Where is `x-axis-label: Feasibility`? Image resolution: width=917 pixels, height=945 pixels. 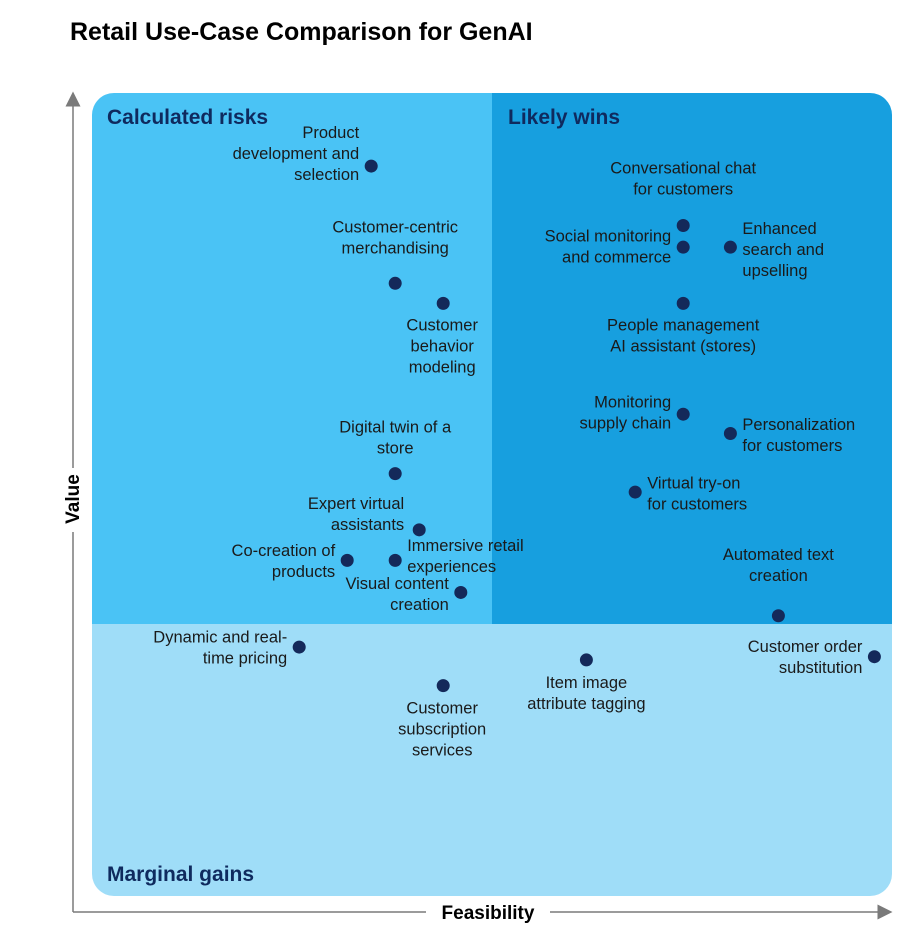 x-axis-label: Feasibility is located at coordinates (488, 913).